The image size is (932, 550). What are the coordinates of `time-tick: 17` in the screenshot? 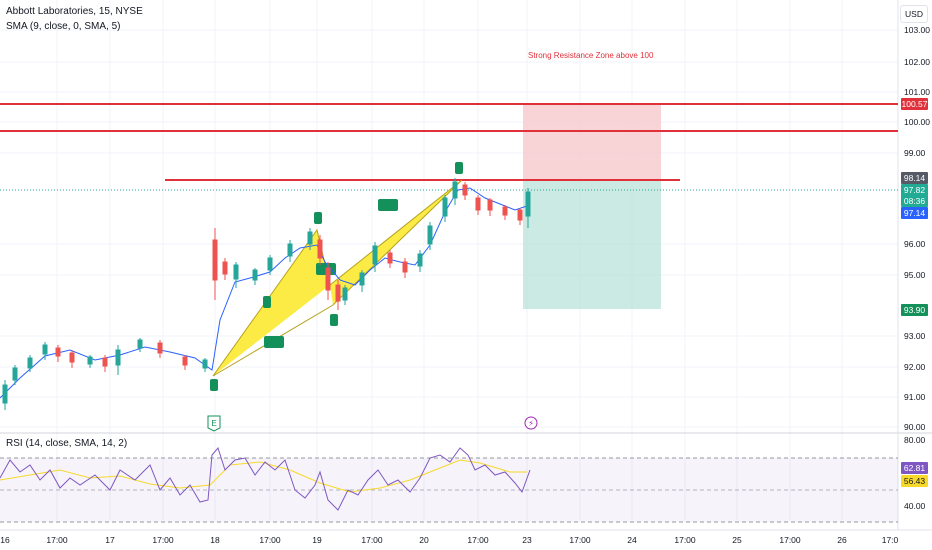 It's located at (110, 540).